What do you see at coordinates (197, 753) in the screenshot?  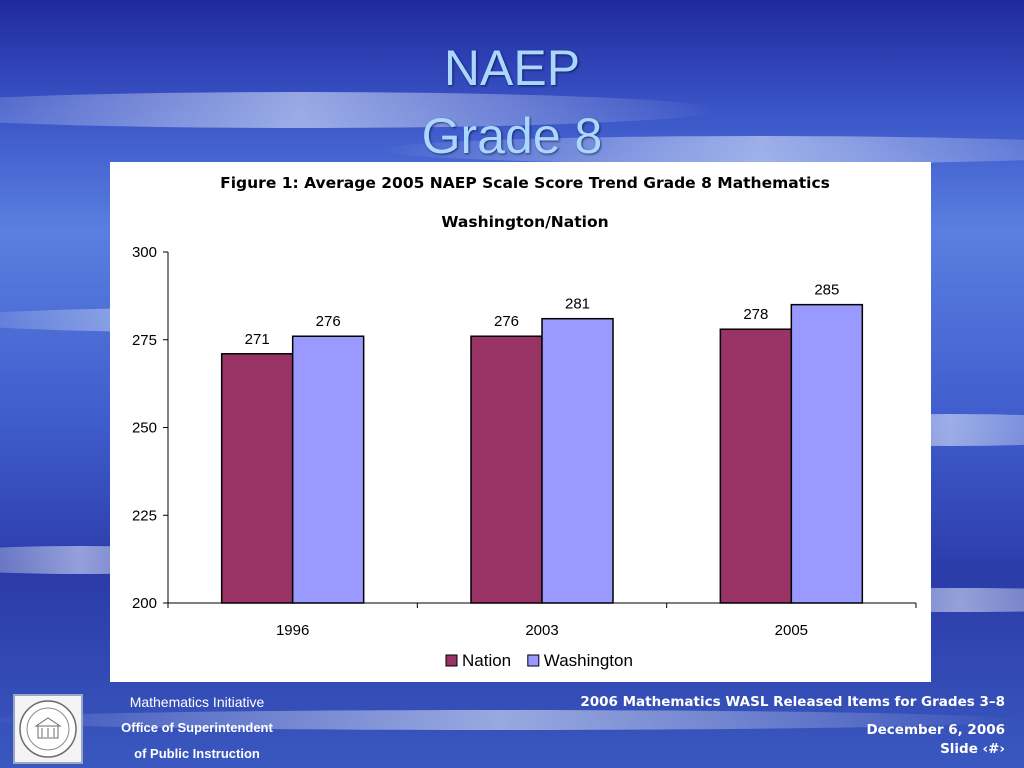 I see `footer-office-line2: of Public Instruction` at bounding box center [197, 753].